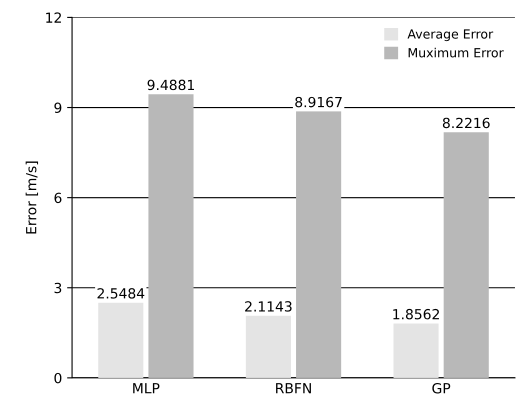 This screenshot has height=405, width=526. What do you see at coordinates (58, 198) in the screenshot?
I see `y-tick-label: 6` at bounding box center [58, 198].